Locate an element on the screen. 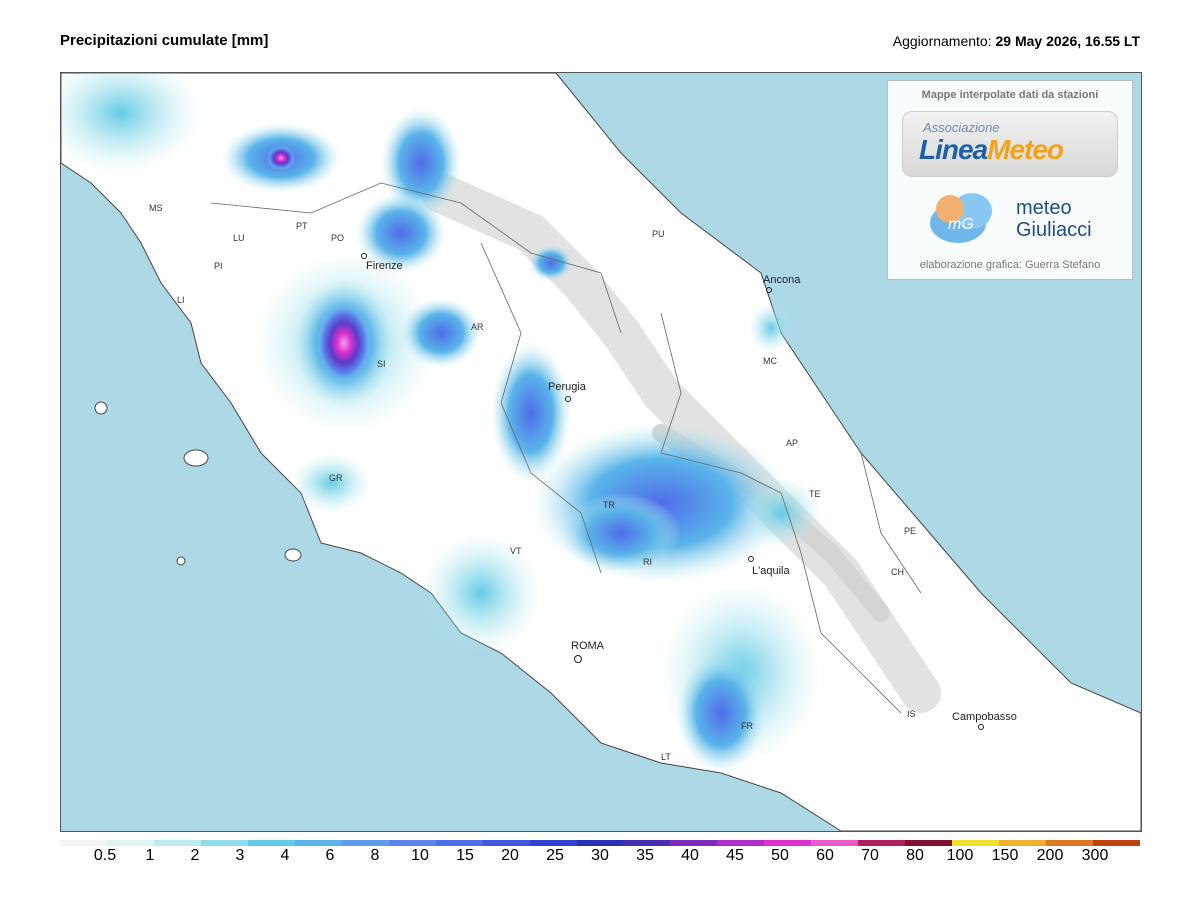 Image resolution: width=1200 pixels, height=900 pixels. credits-footer: elaborazione grafica: Guerra Stefano is located at coordinates (1010, 265).